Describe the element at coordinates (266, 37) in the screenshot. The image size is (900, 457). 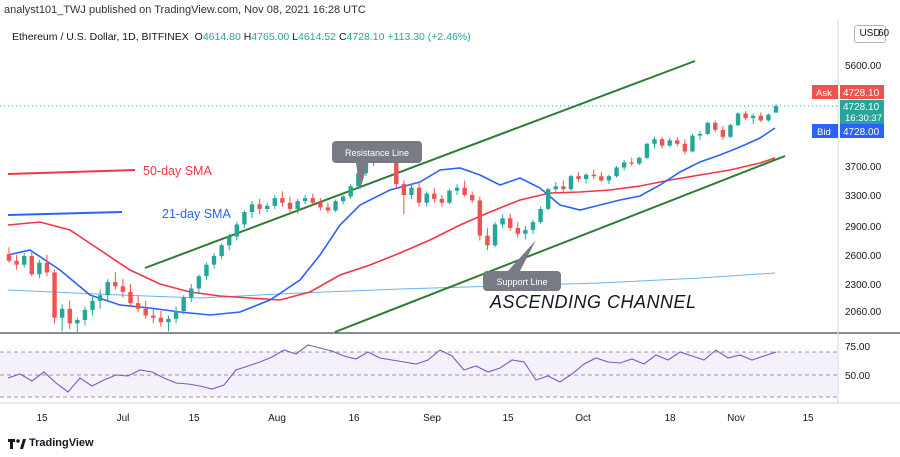
I see `ohlc-high: H4765.00` at that location.